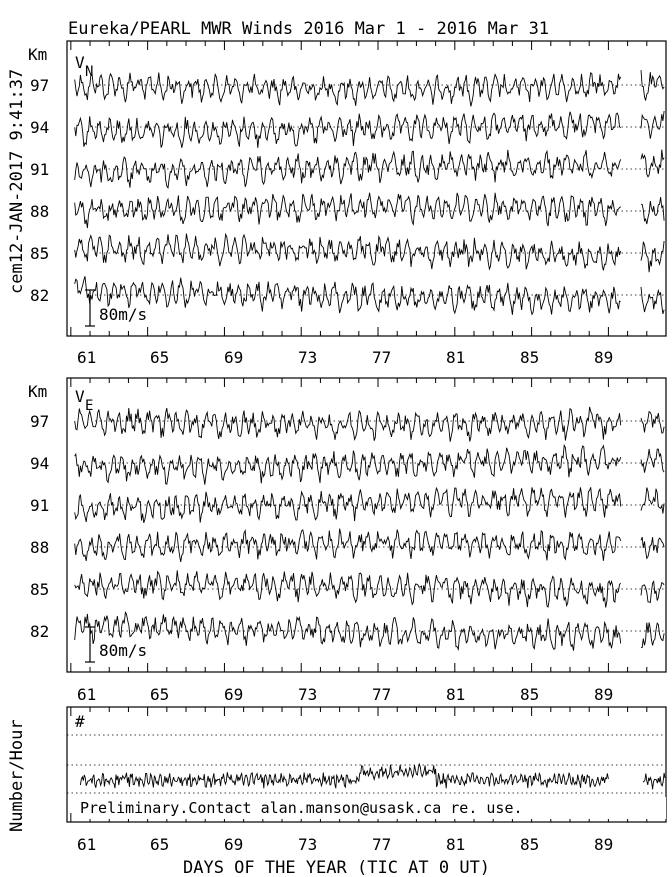 Image resolution: width=672 pixels, height=877 pixels. Describe the element at coordinates (123, 650) in the screenshot. I see `panel-ve-scale-label: 80m/s` at that location.